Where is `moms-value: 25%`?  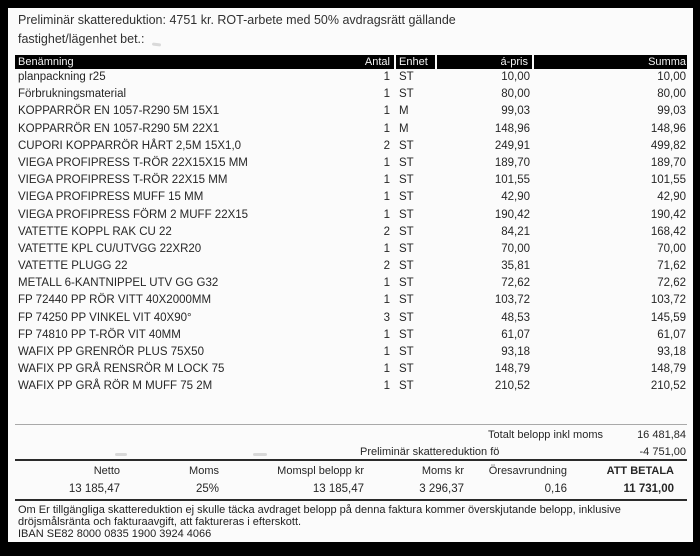 moms-value: 25% is located at coordinates (207, 489).